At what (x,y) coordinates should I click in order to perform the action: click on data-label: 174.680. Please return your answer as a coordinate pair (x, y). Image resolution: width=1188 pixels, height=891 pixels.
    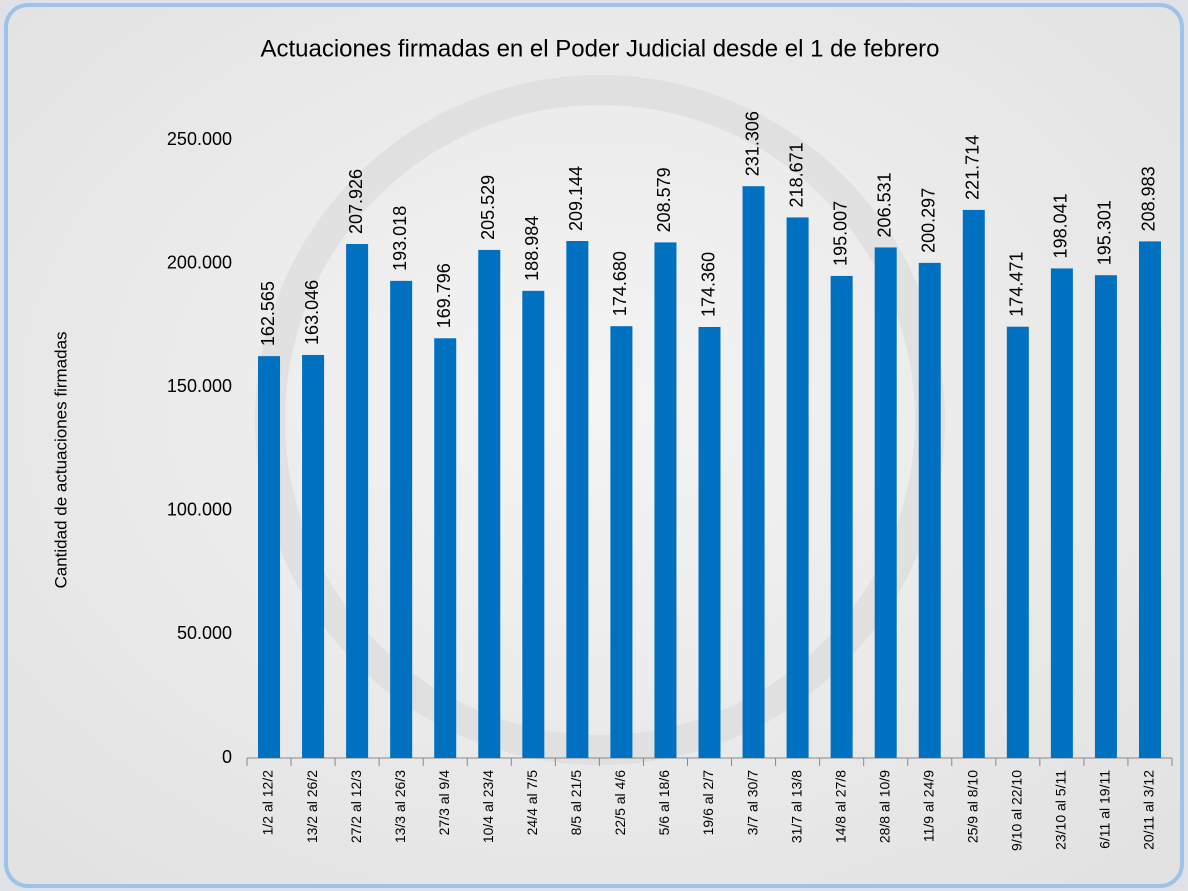
    Looking at the image, I should click on (620, 283).